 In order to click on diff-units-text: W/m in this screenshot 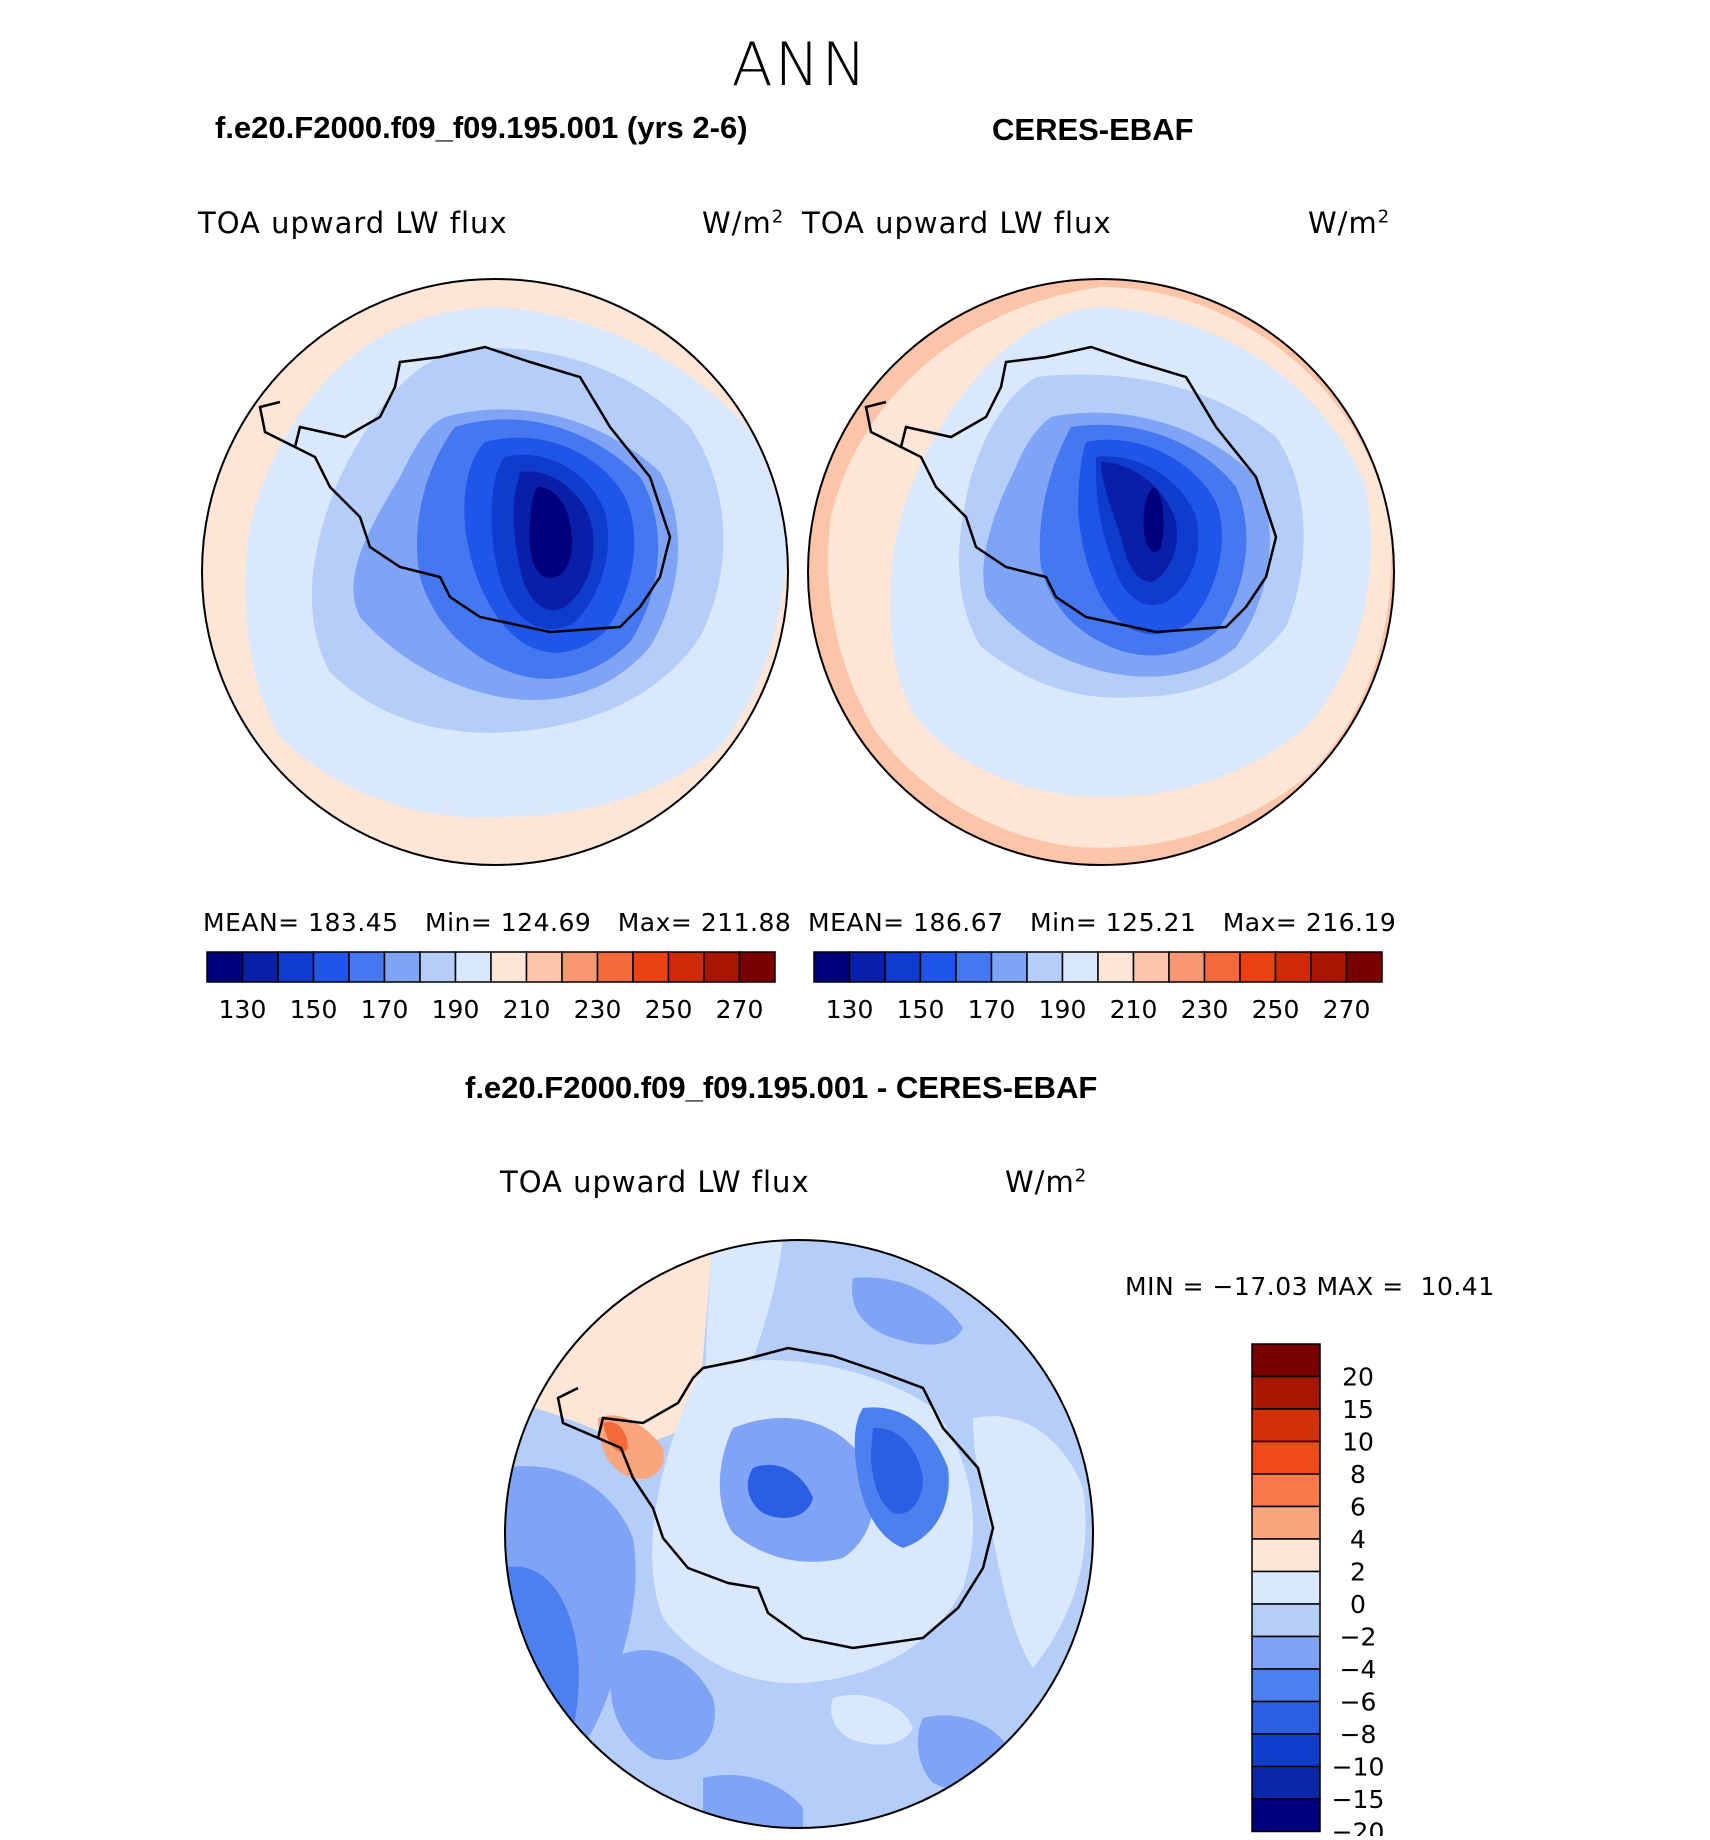, I will do `click(1040, 1182)`.